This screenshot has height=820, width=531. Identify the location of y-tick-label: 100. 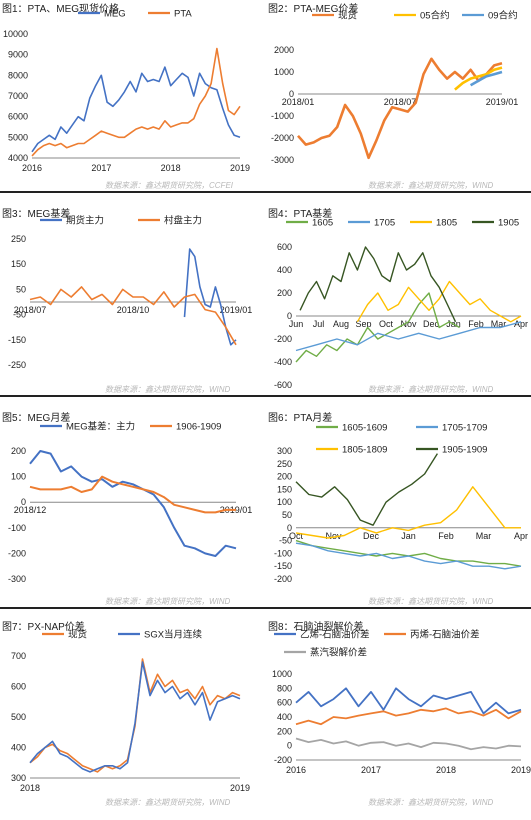
(284, 502).